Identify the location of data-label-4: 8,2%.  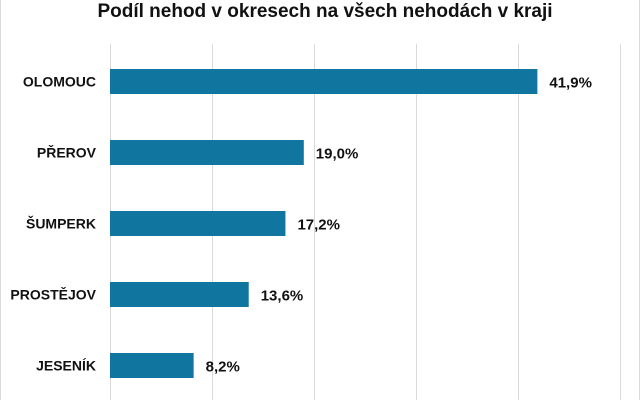
(223, 367).